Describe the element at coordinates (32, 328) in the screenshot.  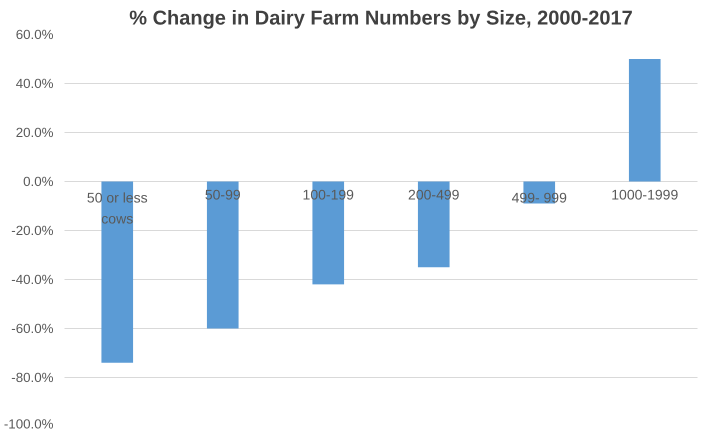
I see `y-tick-label: -60.0%` at that location.